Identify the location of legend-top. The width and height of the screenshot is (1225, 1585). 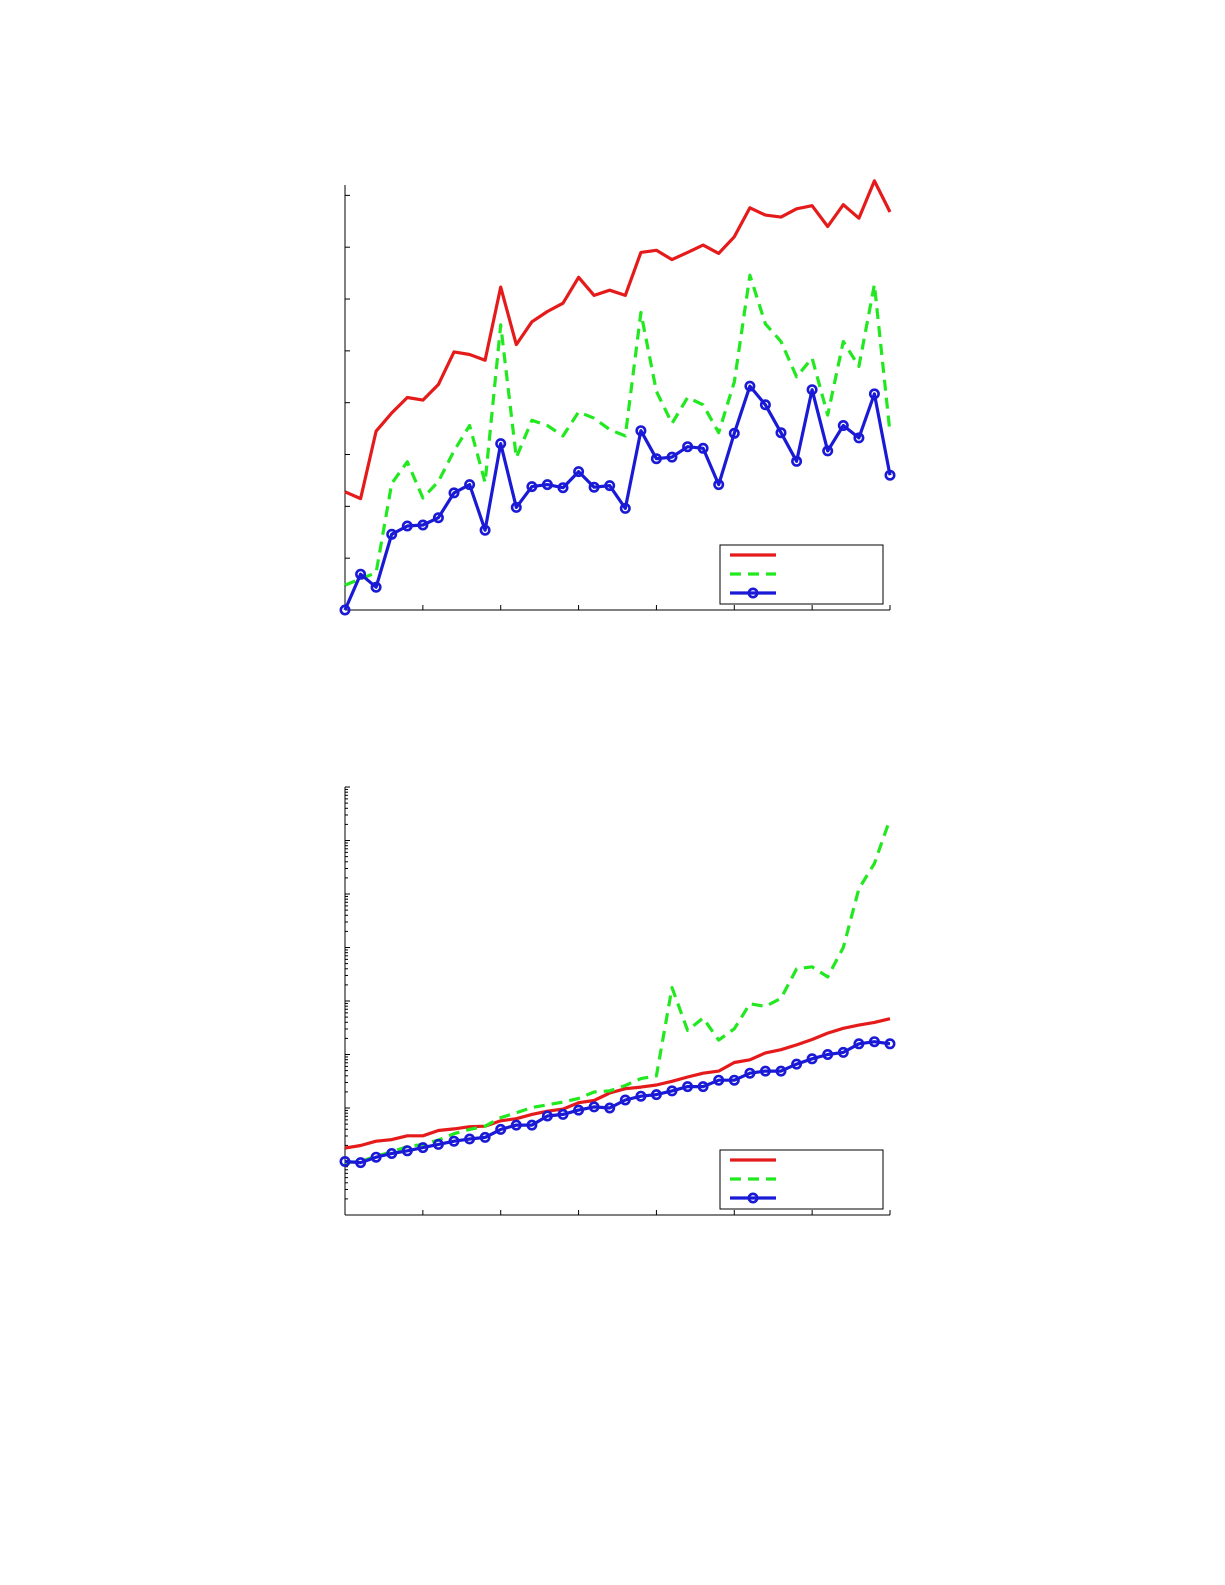
(801, 574).